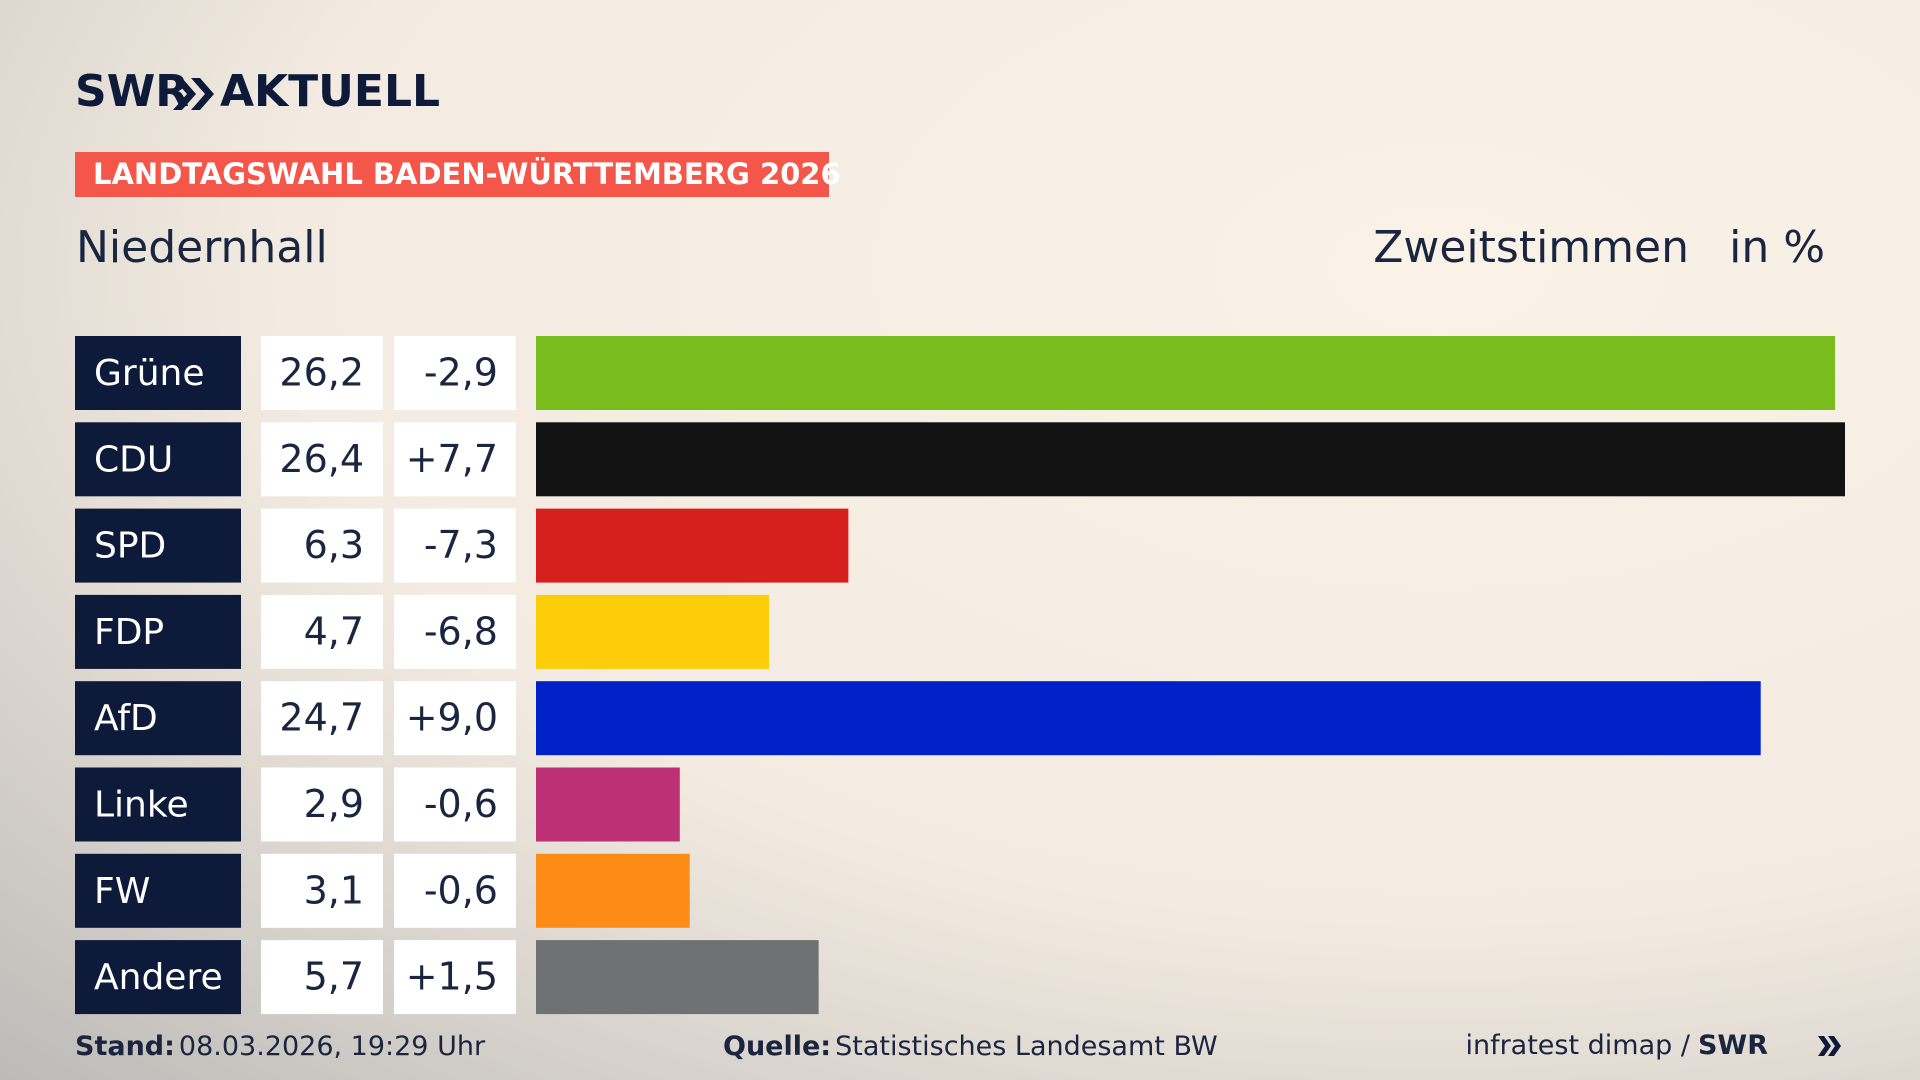 Image resolution: width=1920 pixels, height=1080 pixels. What do you see at coordinates (1777, 247) in the screenshot?
I see `unit: in %` at bounding box center [1777, 247].